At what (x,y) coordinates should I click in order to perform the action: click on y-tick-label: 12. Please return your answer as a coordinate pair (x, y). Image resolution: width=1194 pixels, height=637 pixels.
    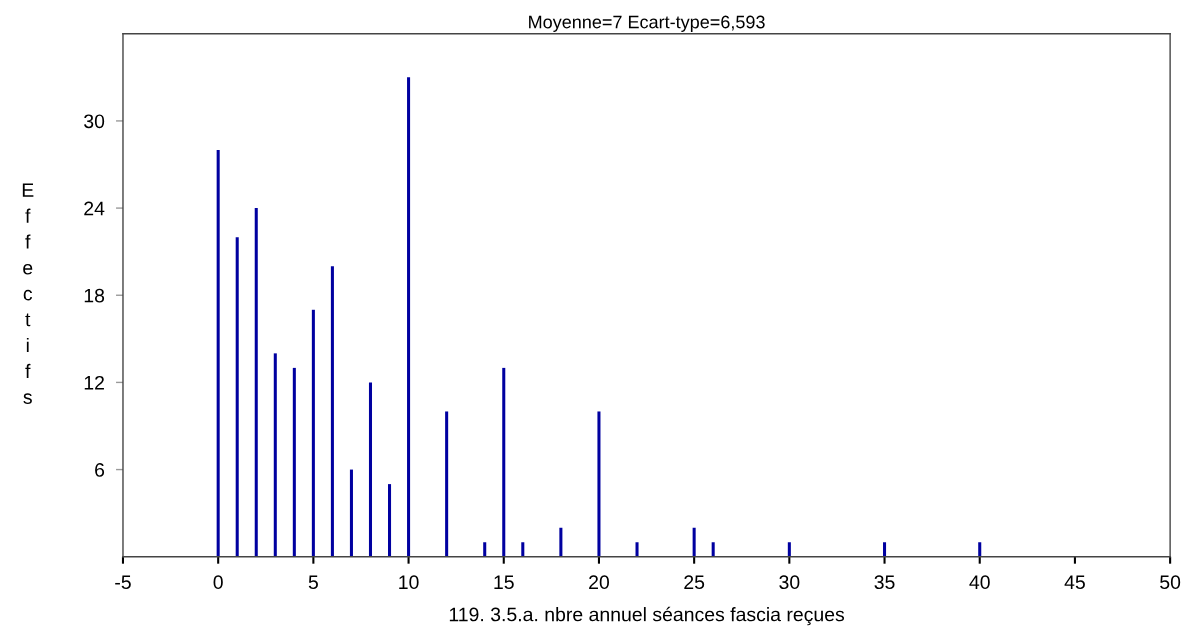
    Looking at the image, I should click on (94, 382).